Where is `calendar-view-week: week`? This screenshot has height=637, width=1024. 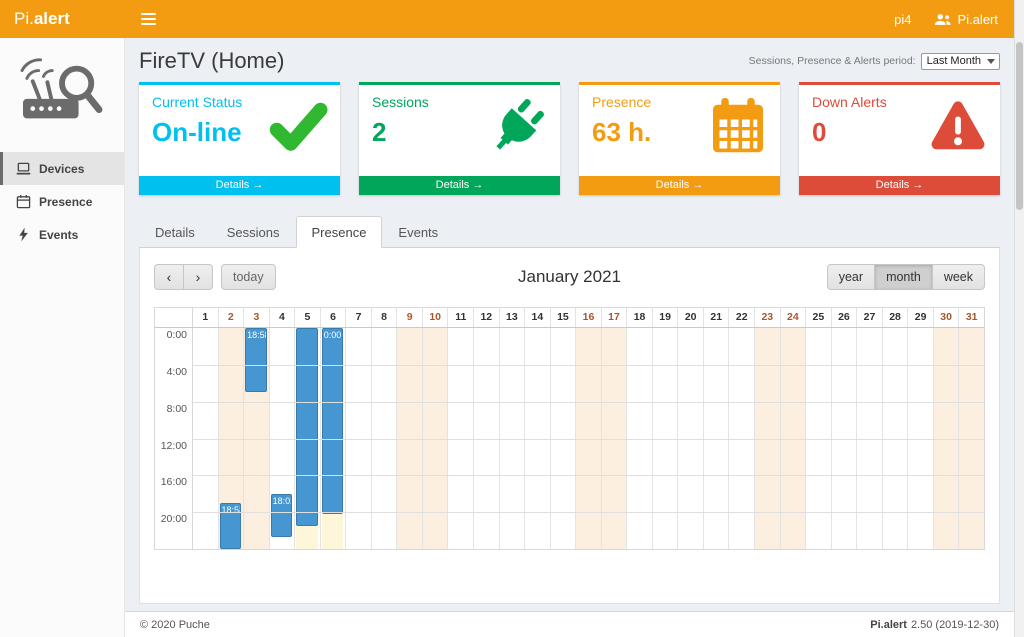
calendar-view-week: week is located at coordinates (958, 277).